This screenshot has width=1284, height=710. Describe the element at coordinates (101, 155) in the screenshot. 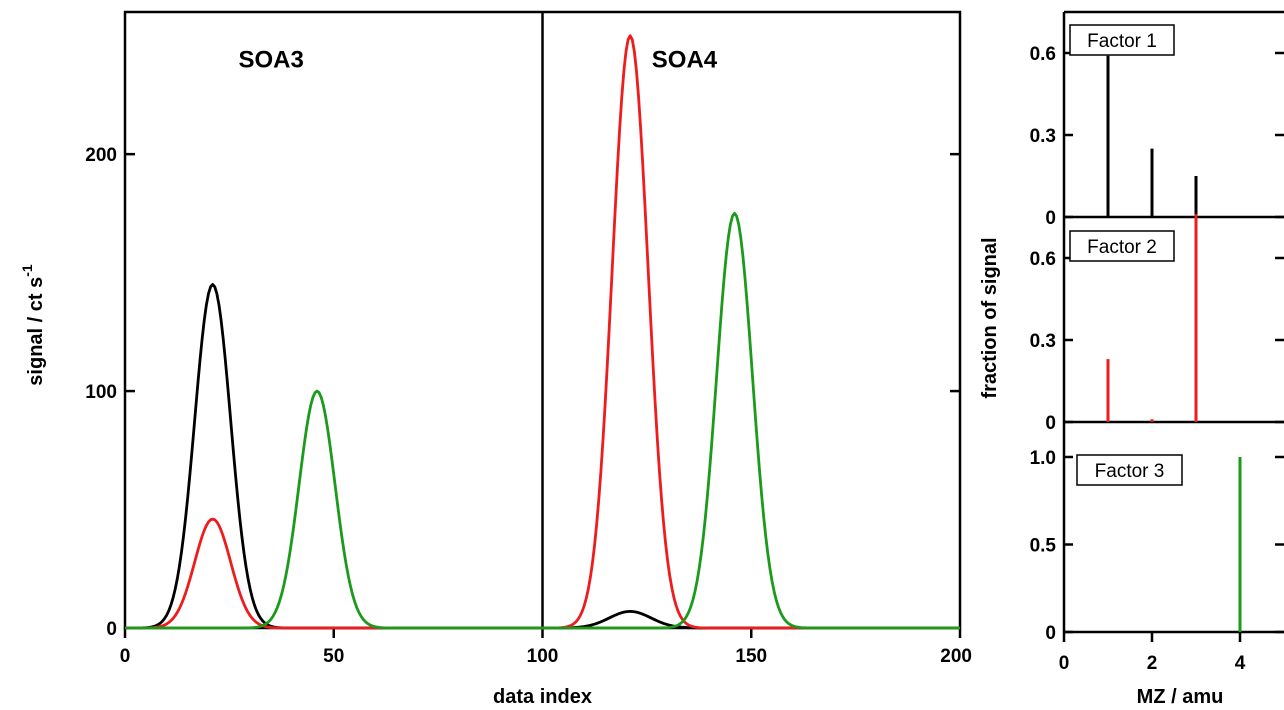

I see `y-tick-label: 200` at that location.